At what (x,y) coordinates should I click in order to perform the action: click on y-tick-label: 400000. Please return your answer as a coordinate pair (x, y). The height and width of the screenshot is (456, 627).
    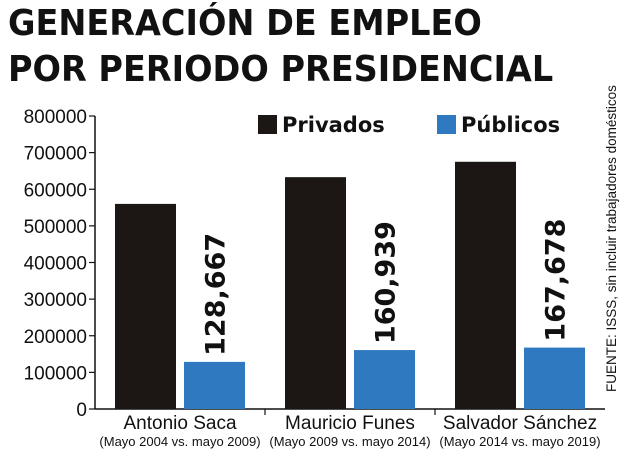
    Looking at the image, I should click on (55, 264).